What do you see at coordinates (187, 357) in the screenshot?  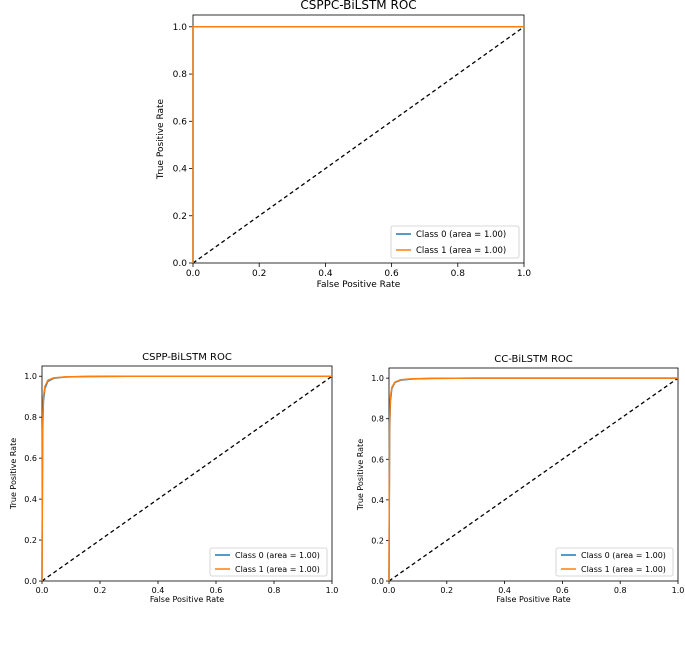 I see `chart-title: CSPP-BiLSTM ROC` at bounding box center [187, 357].